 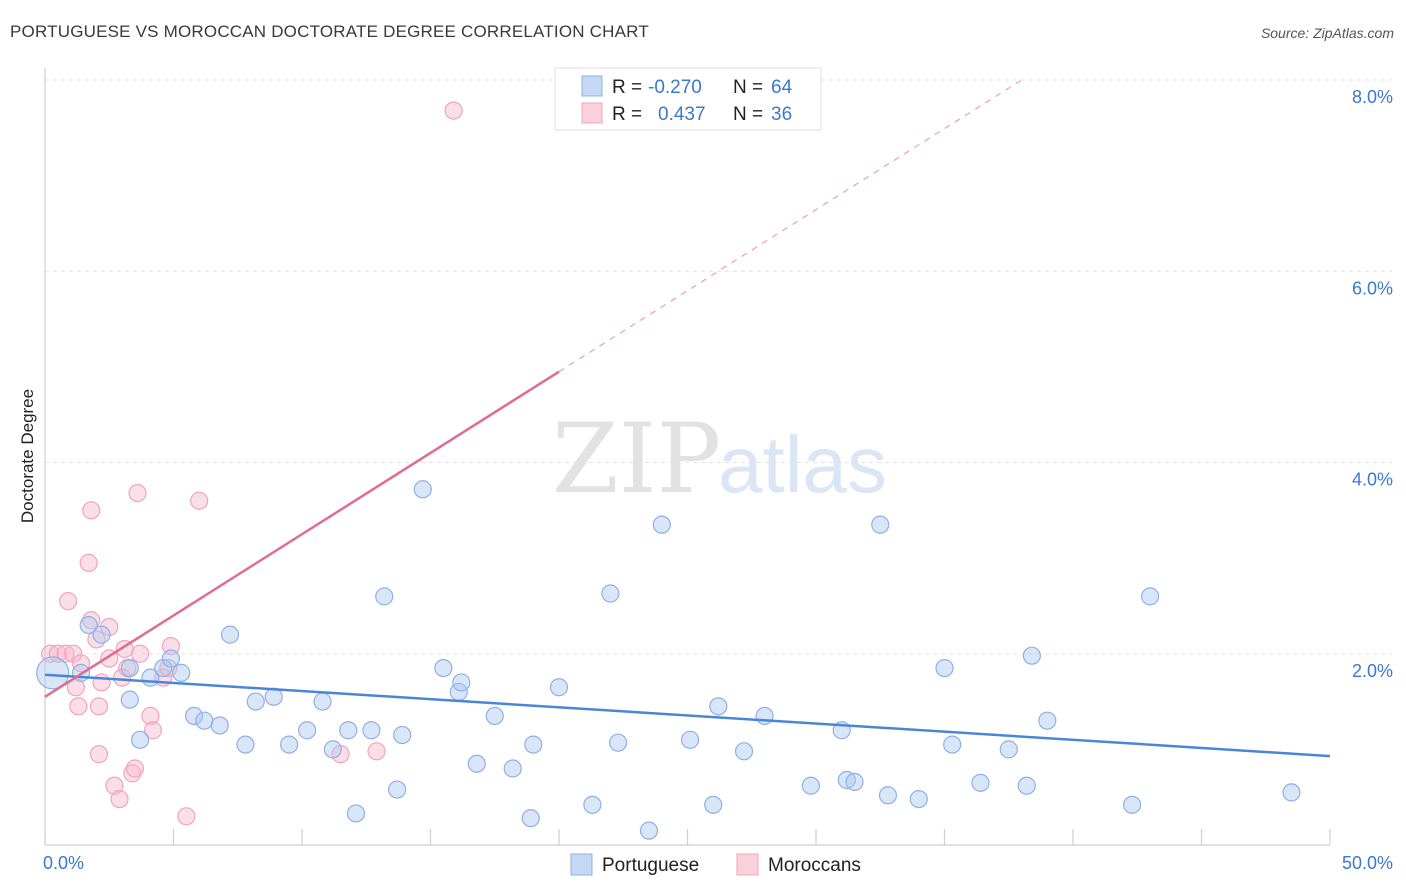 I want to click on y-axis-tick-labels: 2.0% 4.0% 6.0% 8.0%, so click(x=1372, y=384).